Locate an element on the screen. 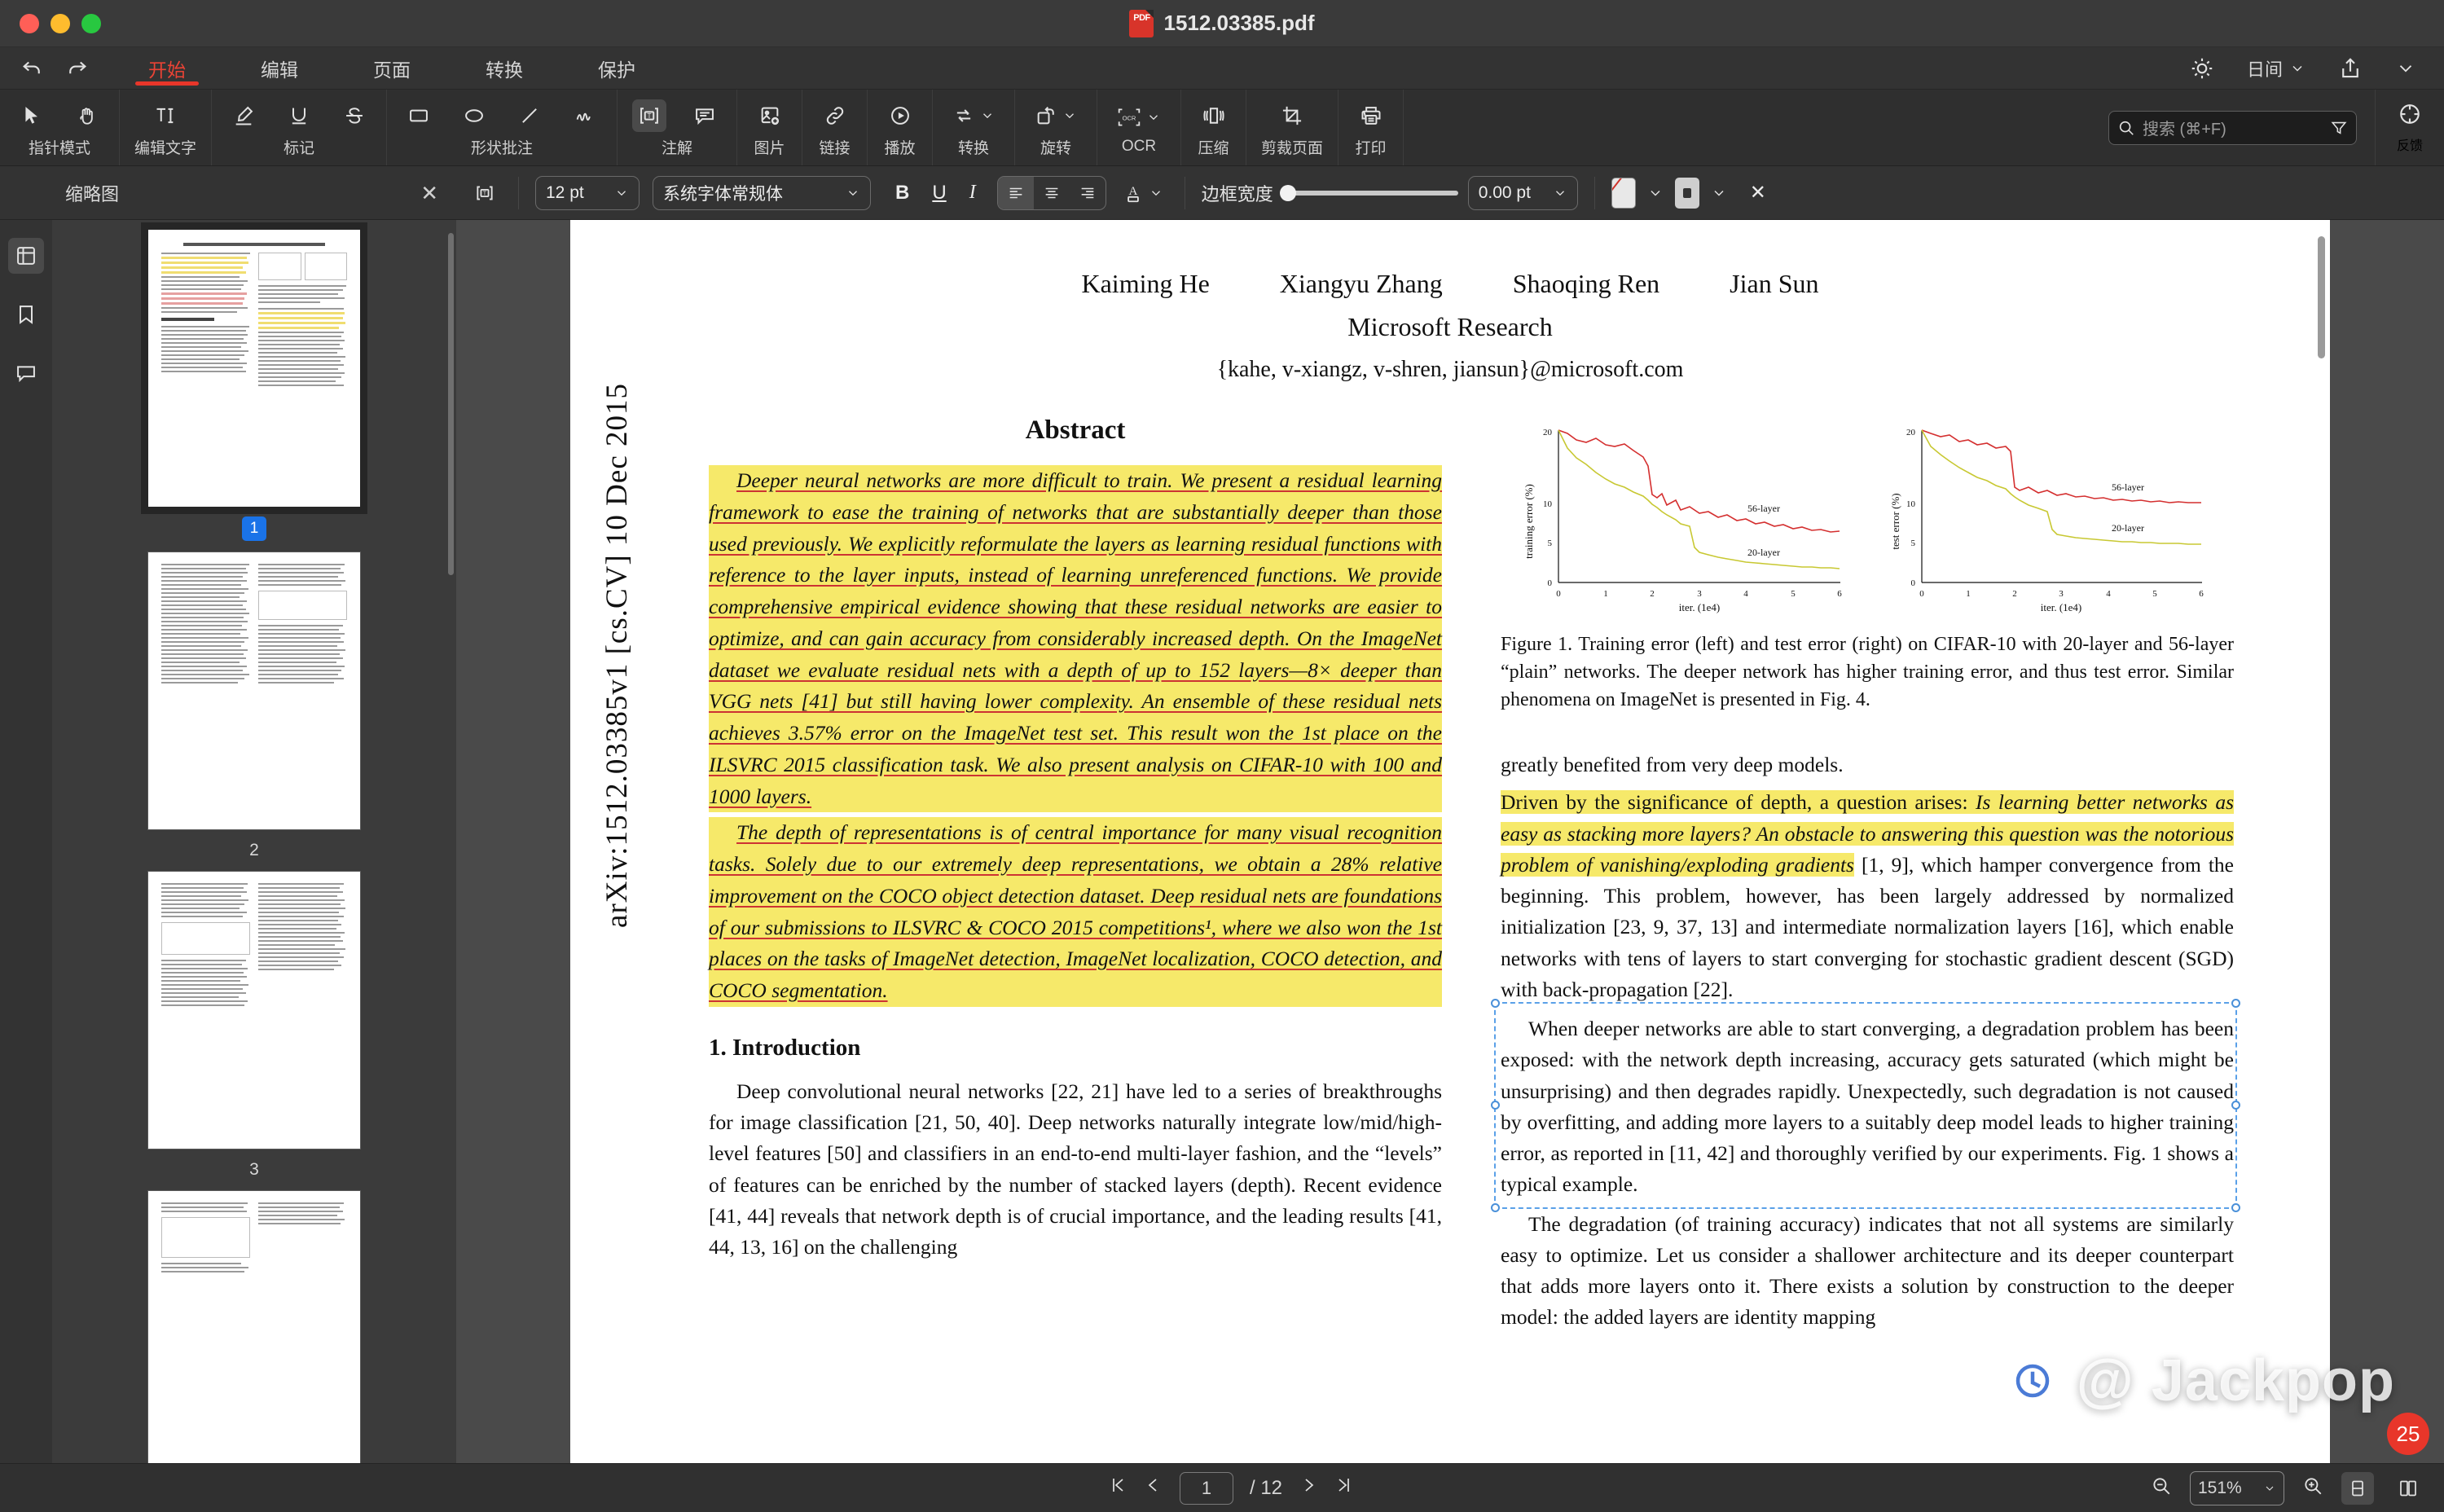 The height and width of the screenshot is (1512, 2444). border-color-swatch is located at coordinates (1623, 193).